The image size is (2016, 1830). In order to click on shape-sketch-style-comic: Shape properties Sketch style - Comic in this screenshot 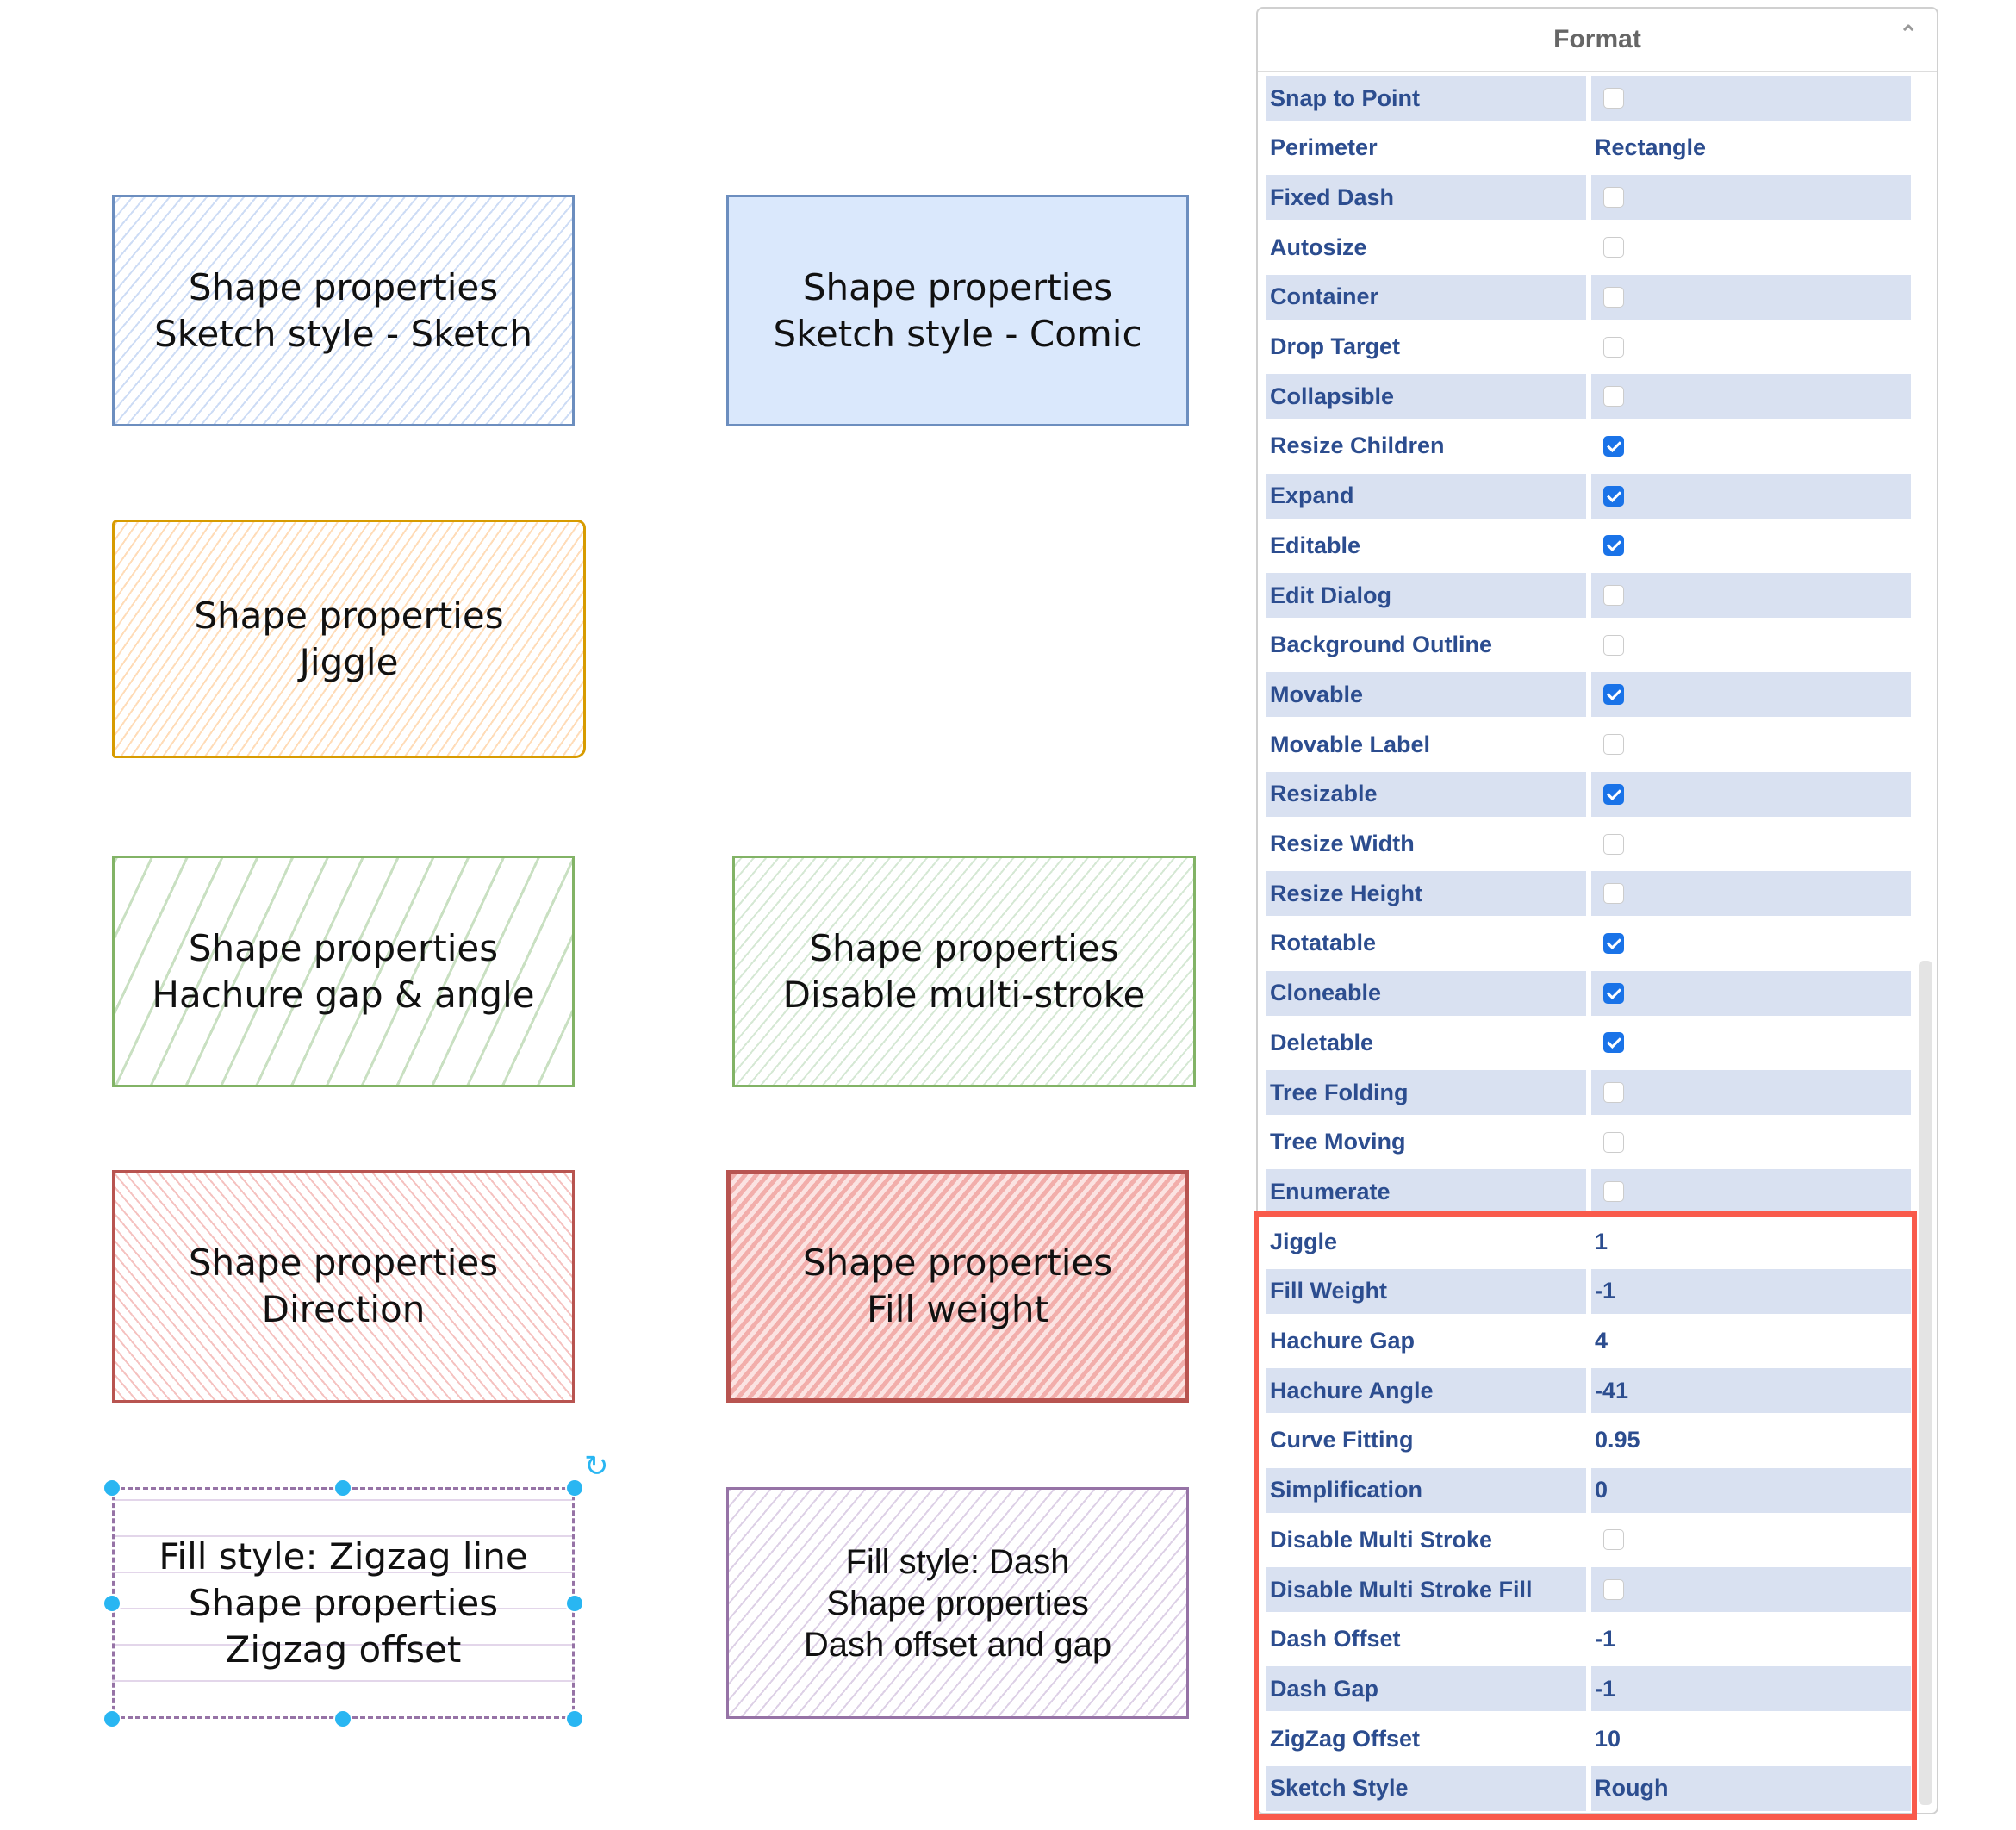, I will do `click(958, 310)`.